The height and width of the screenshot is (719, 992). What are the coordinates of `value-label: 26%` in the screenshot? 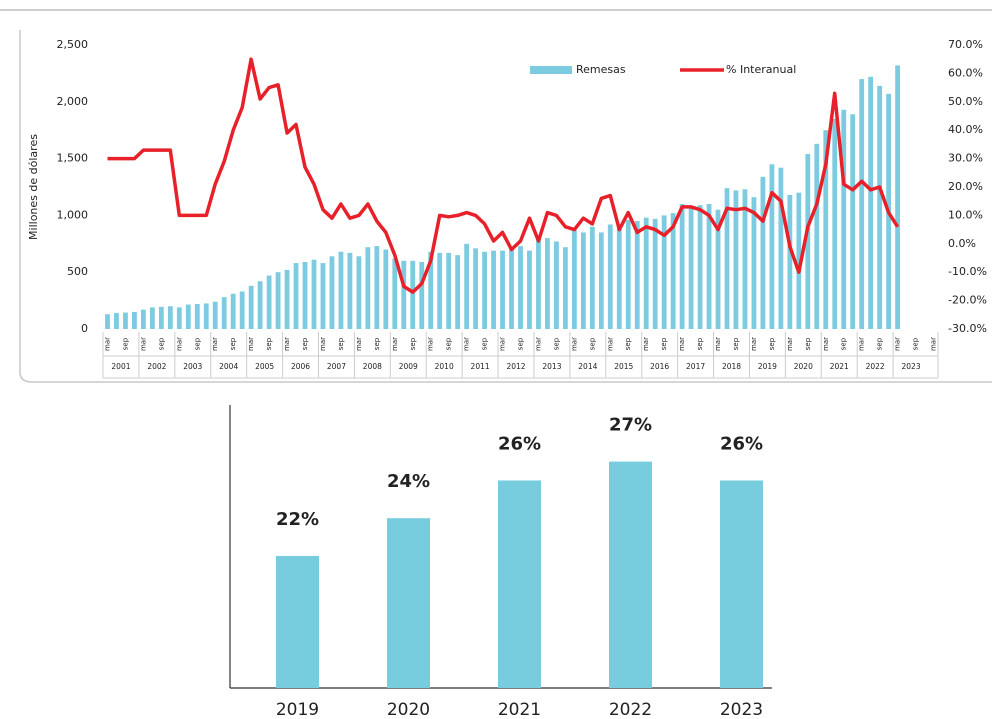 It's located at (519, 443).